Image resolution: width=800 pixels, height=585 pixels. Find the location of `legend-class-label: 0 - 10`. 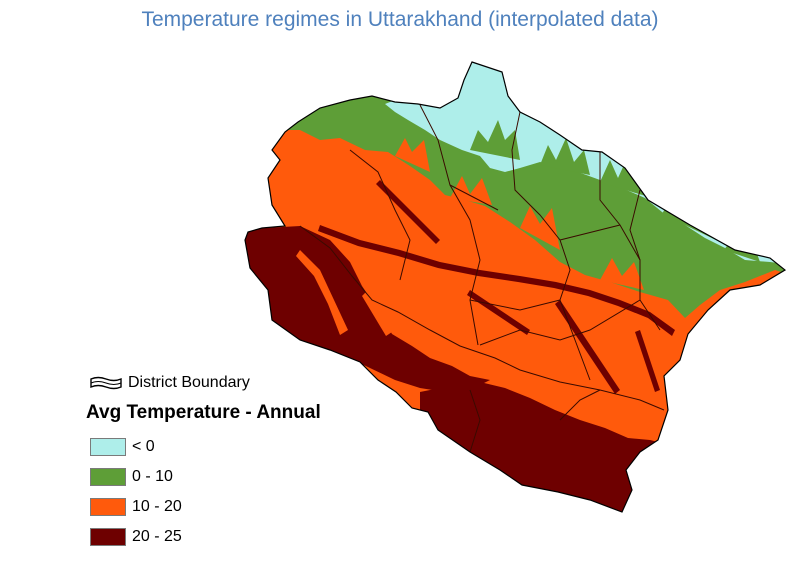

legend-class-label: 0 - 10 is located at coordinates (152, 476).